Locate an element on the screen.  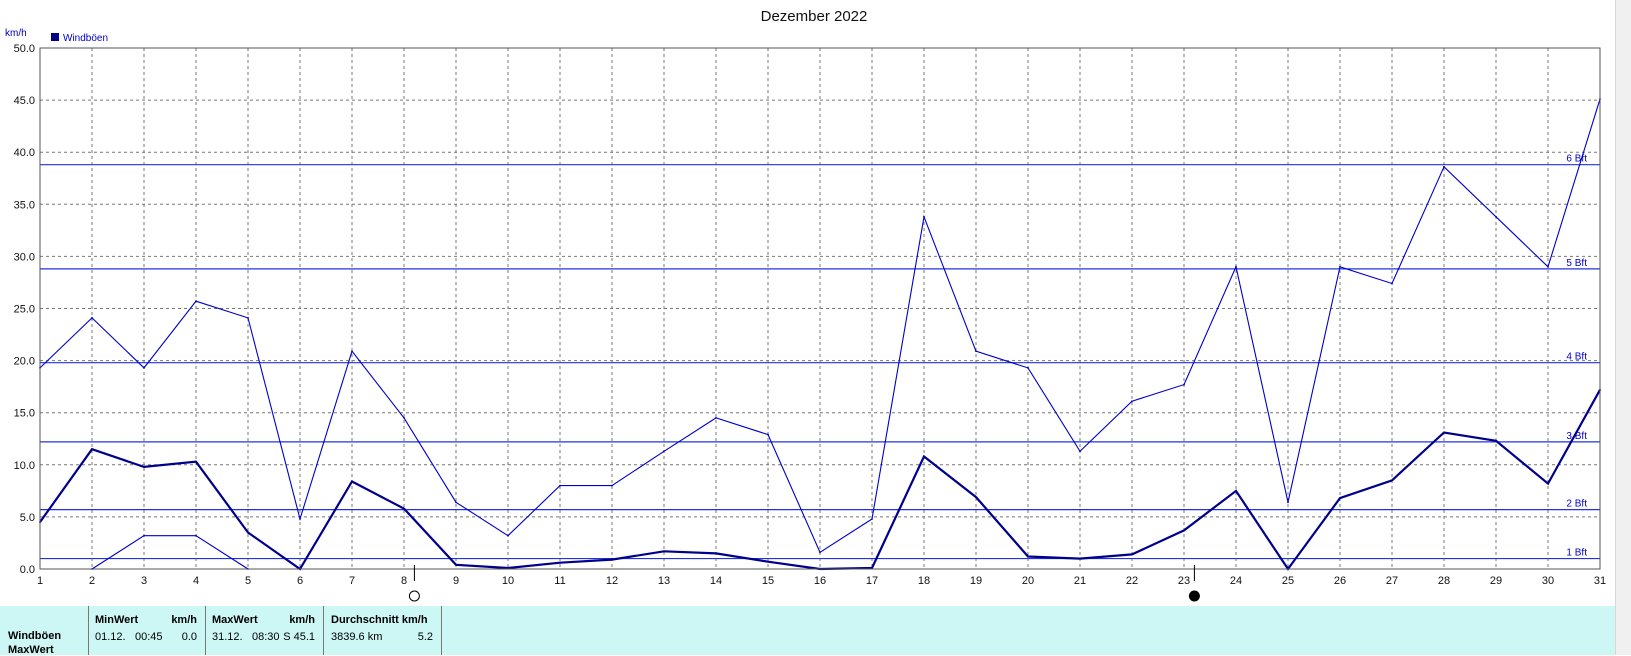
x-tick-label: 8 is located at coordinates (404, 581).